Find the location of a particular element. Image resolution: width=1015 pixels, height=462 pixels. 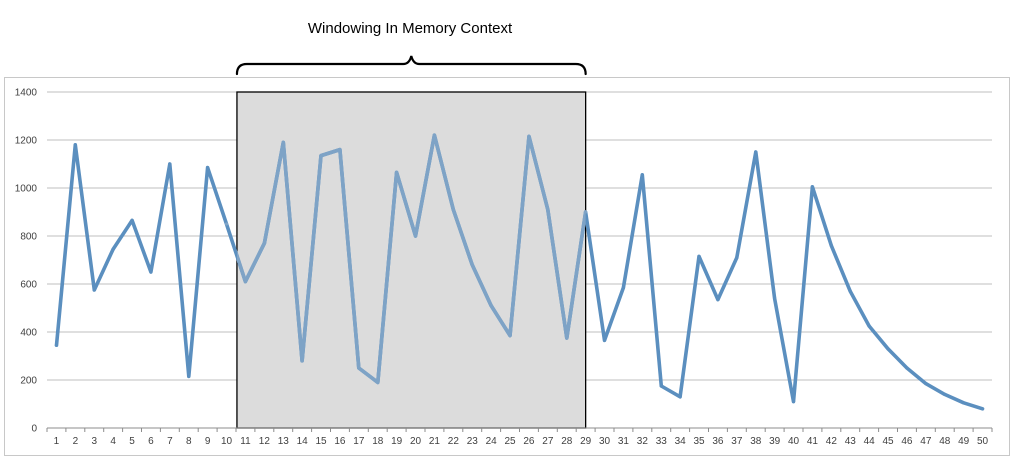

x-tick-label: 48 is located at coordinates (945, 441).